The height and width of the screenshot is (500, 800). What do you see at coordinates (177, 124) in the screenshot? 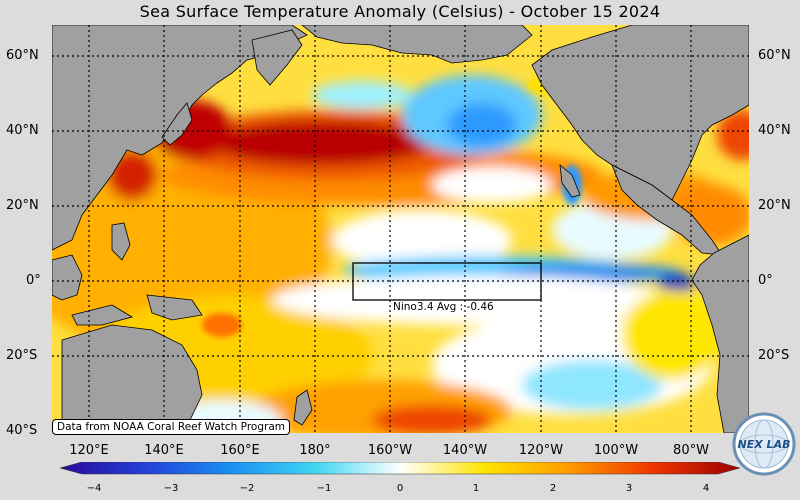
I see `japan` at bounding box center [177, 124].